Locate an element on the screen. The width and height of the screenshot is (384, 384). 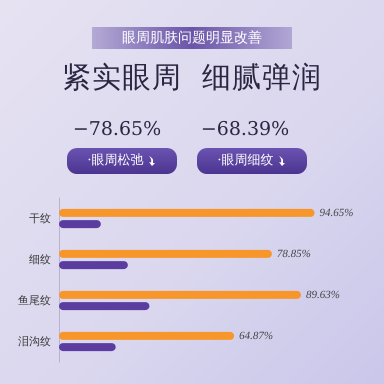
data-label: 64.87% is located at coordinates (256, 336).